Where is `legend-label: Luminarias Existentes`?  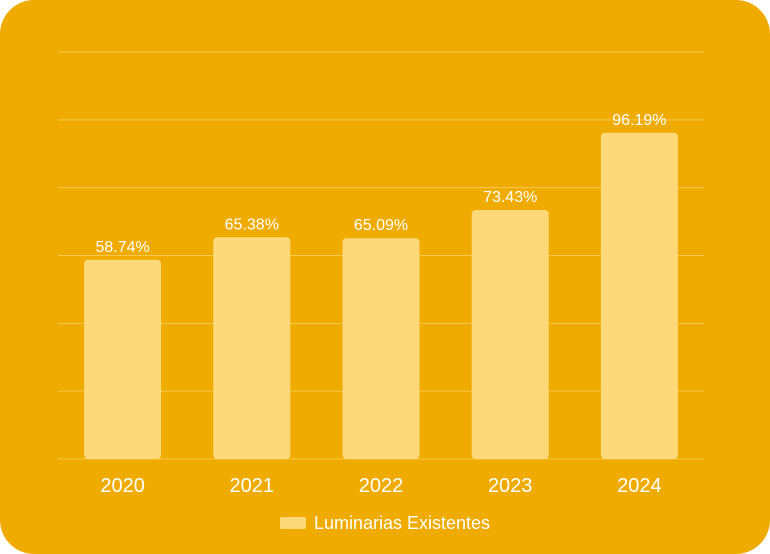
legend-label: Luminarias Existentes is located at coordinates (402, 522).